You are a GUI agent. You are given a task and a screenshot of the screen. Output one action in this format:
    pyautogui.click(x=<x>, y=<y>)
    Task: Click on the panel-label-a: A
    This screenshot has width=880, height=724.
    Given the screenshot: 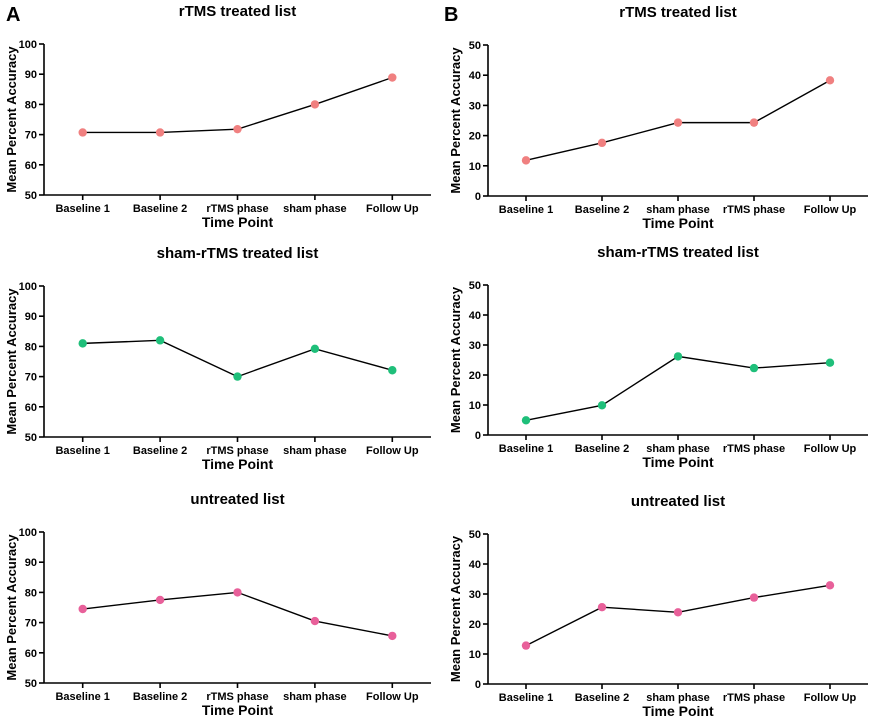 What is the action you would take?
    pyautogui.click(x=13, y=15)
    